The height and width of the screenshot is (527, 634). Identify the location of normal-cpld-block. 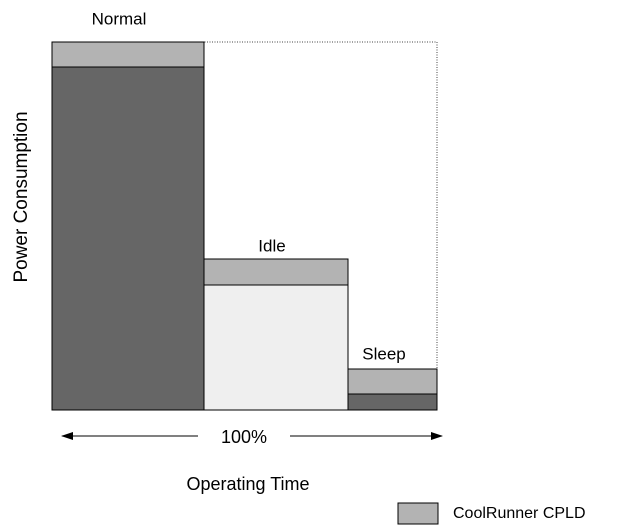
(128, 54).